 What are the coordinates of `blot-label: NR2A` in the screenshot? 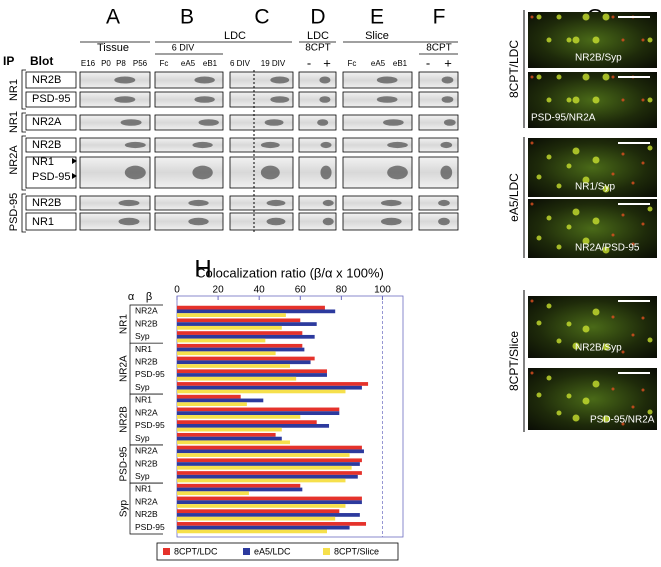 It's located at (47, 122).